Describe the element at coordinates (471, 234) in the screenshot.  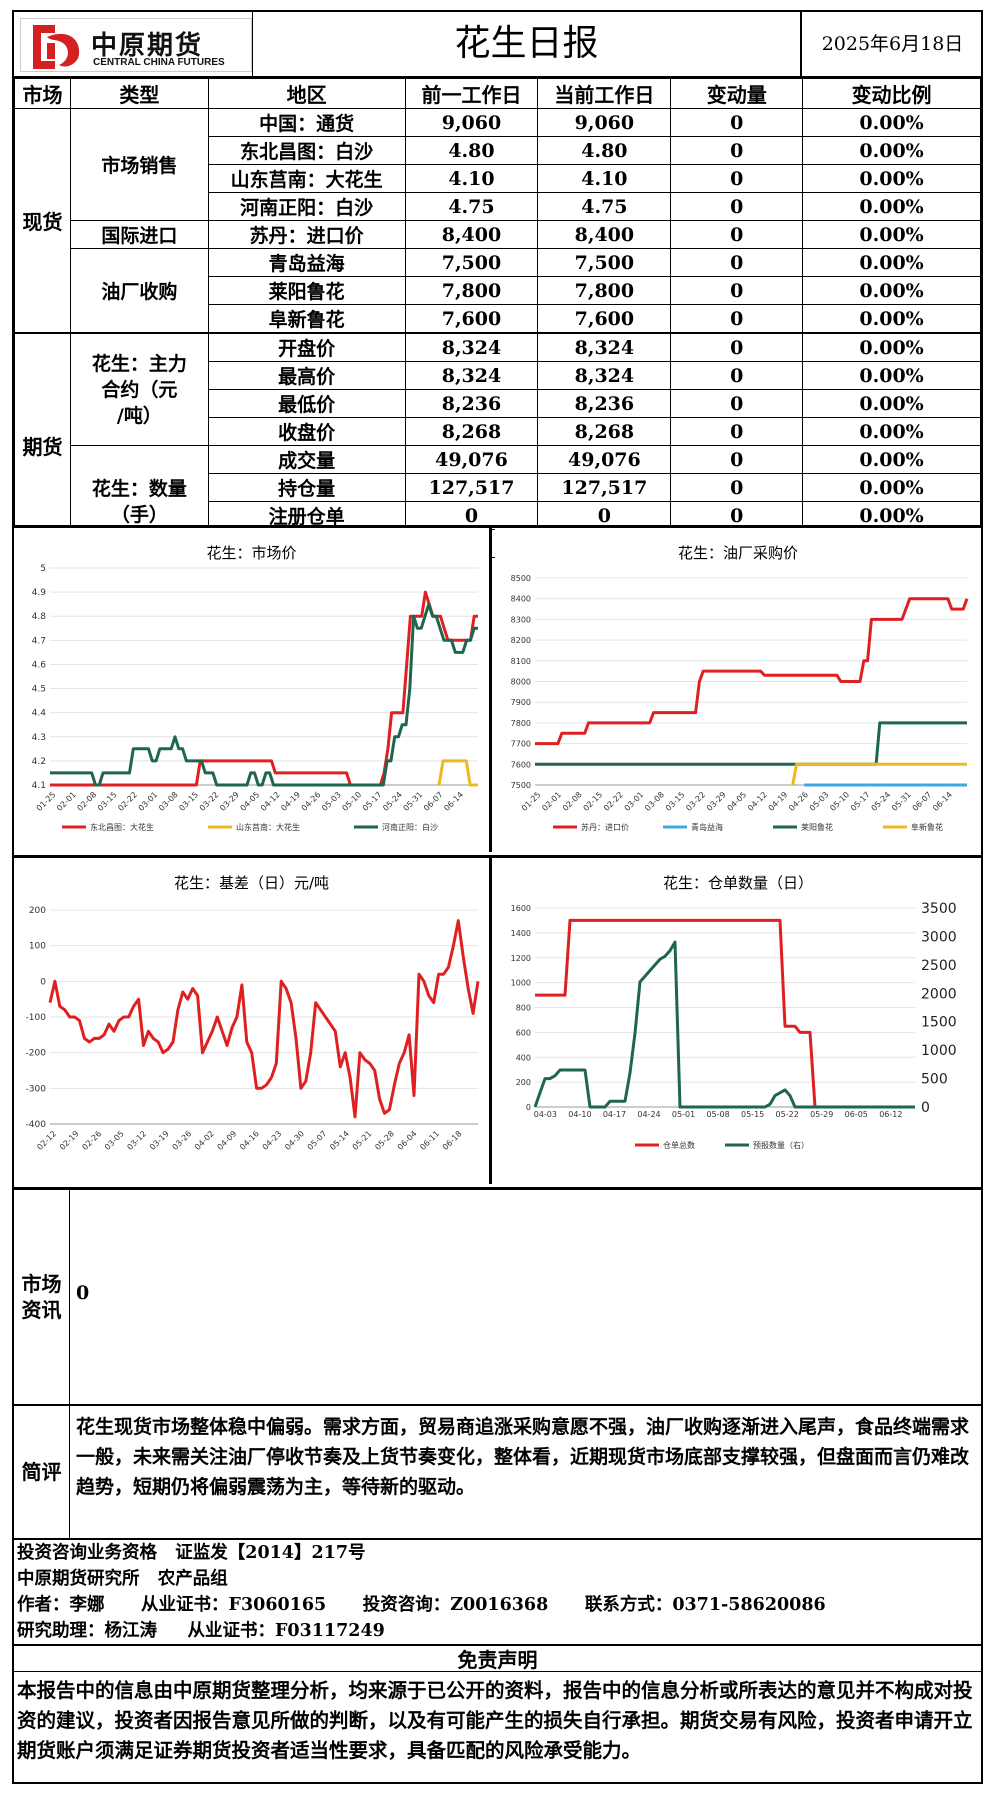
I see `prev-cell: 8,400` at that location.